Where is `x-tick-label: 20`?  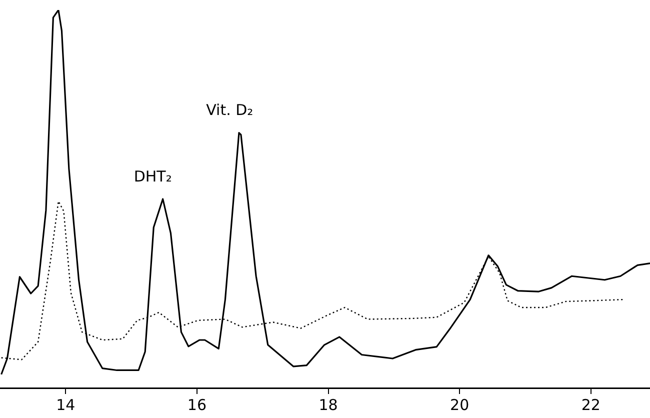 x-tick-label: 20 is located at coordinates (460, 405).